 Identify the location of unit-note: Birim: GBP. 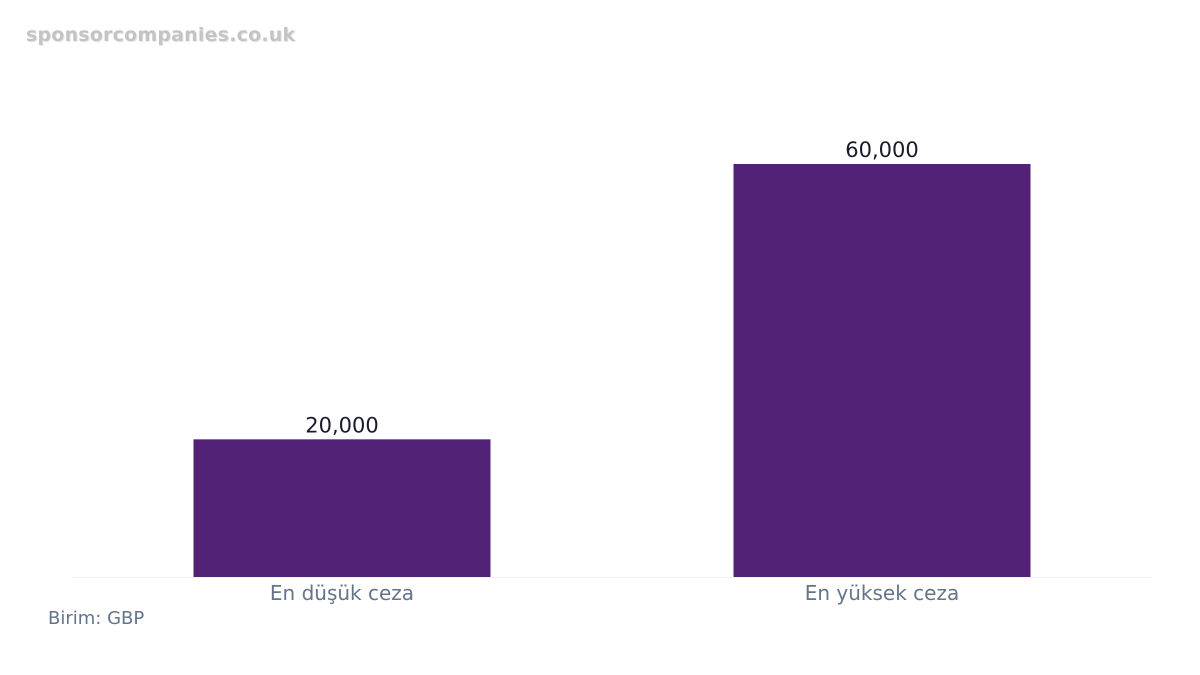
(96, 618).